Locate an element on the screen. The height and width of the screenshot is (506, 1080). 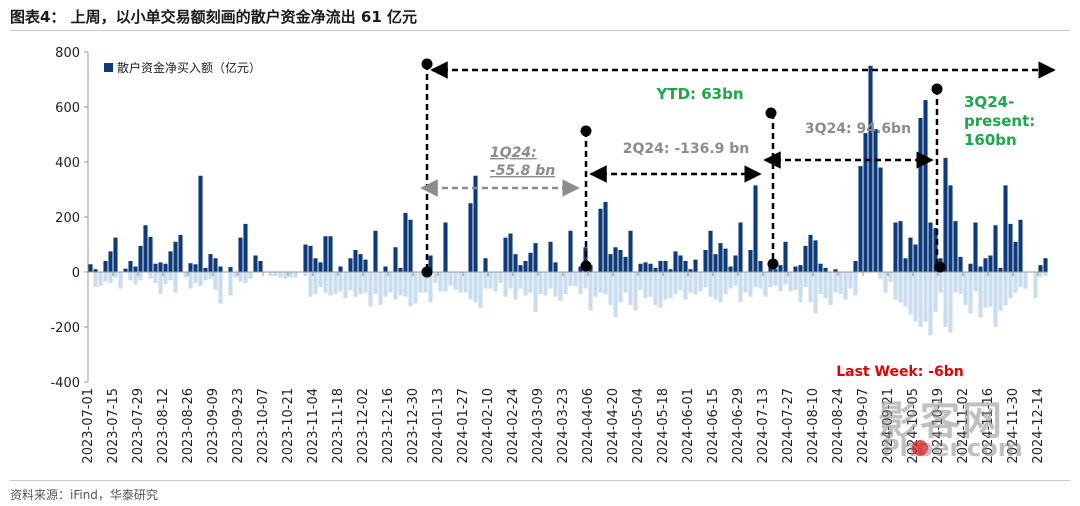
x-tick-label: 2023-07-15 is located at coordinates (113, 426).